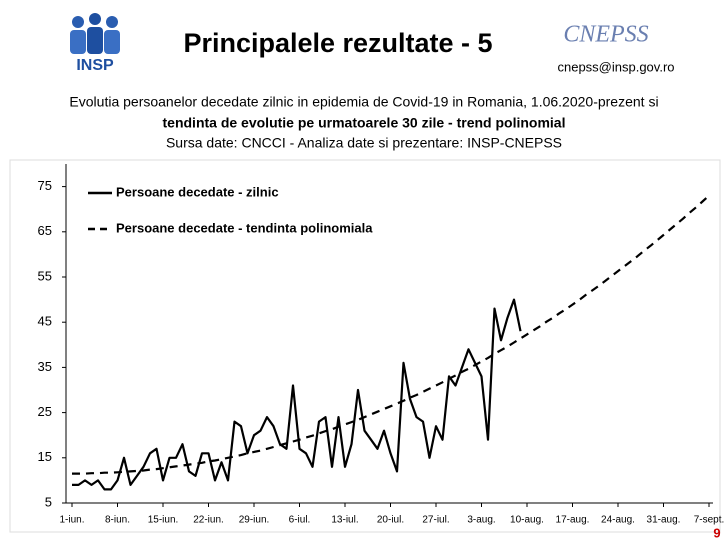  Describe the element at coordinates (300, 520) in the screenshot. I see `x-tick-label: 6-iul.` at that location.